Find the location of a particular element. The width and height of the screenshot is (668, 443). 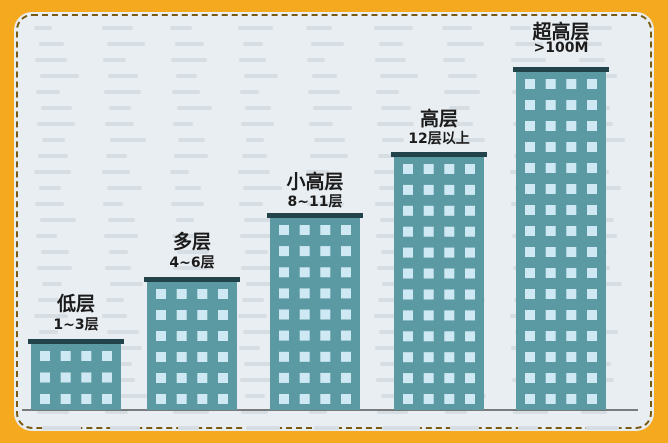

label-mid-high-rise-range: 8~11层 is located at coordinates (315, 202).